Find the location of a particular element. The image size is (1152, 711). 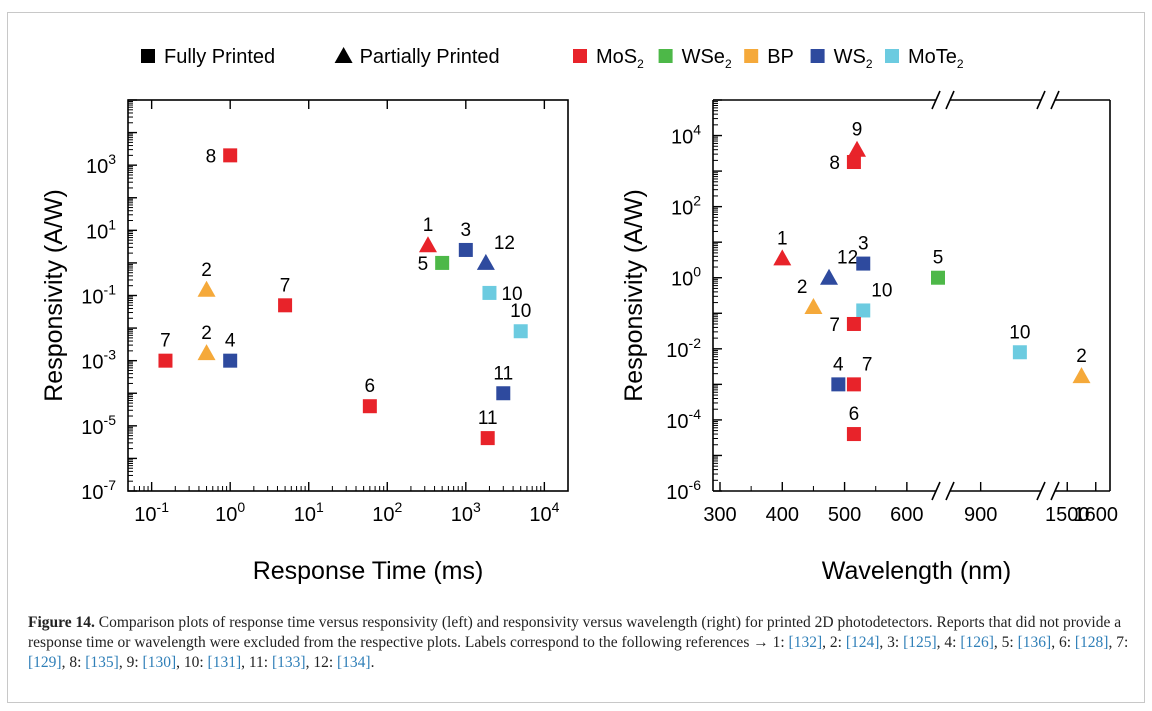

left-point-label-0: 8 is located at coordinates (211, 156).